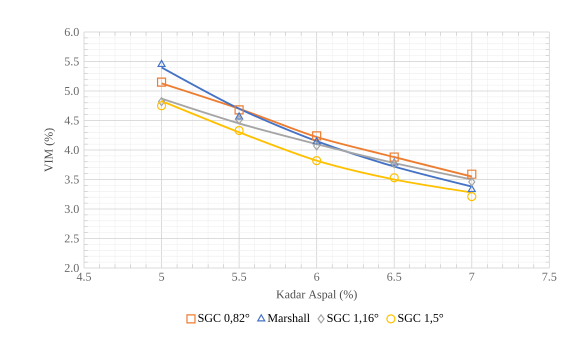  I want to click on x-tick-label: 5.5, so click(239, 276).